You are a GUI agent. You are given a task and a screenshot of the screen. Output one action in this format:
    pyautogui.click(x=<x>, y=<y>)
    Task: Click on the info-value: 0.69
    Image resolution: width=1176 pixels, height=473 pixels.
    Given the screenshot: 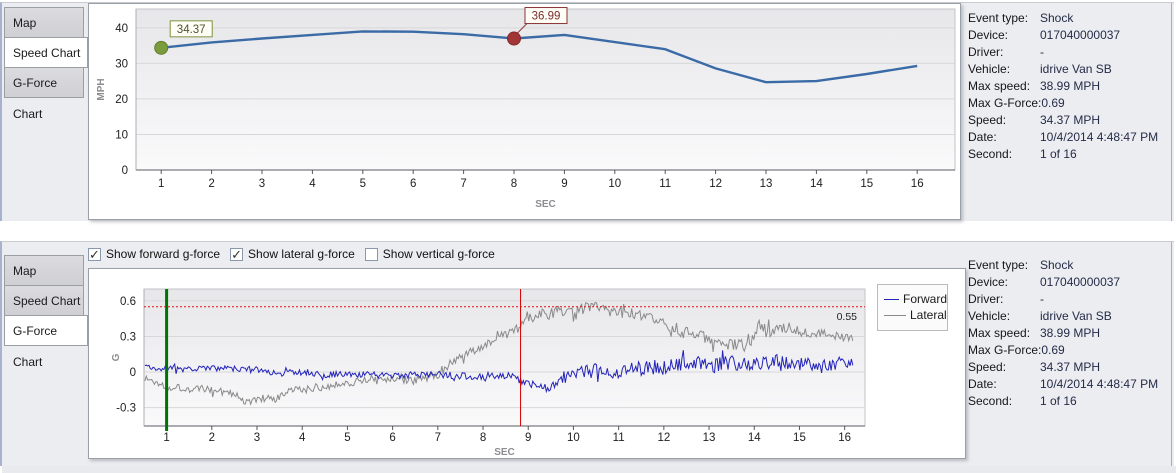 What is the action you would take?
    pyautogui.click(x=1053, y=350)
    